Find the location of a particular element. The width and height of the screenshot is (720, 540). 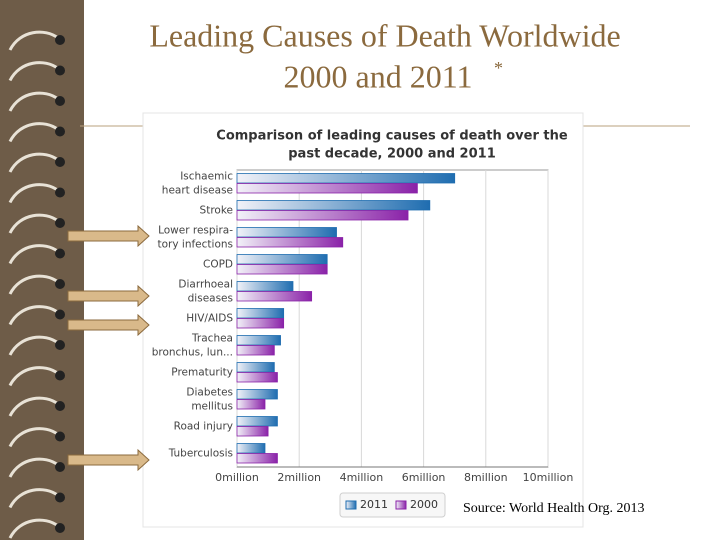

y-tick-label: Road injury is located at coordinates (203, 427).